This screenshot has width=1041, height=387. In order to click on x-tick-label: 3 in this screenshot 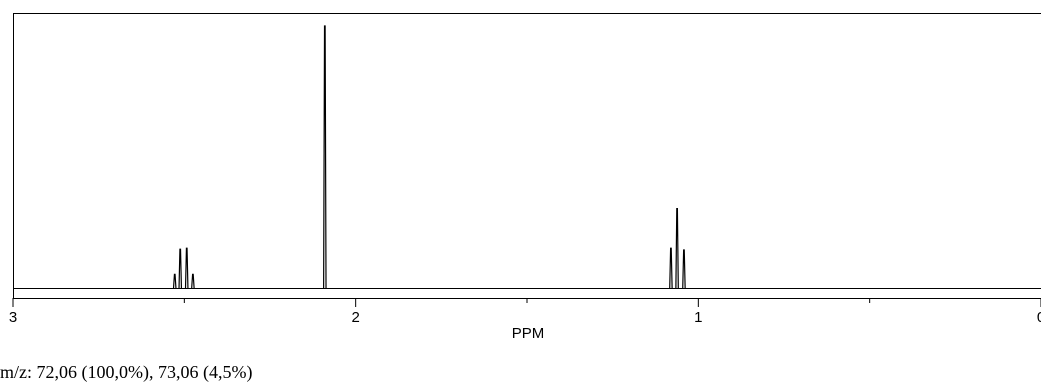, I will do `click(13, 317)`.